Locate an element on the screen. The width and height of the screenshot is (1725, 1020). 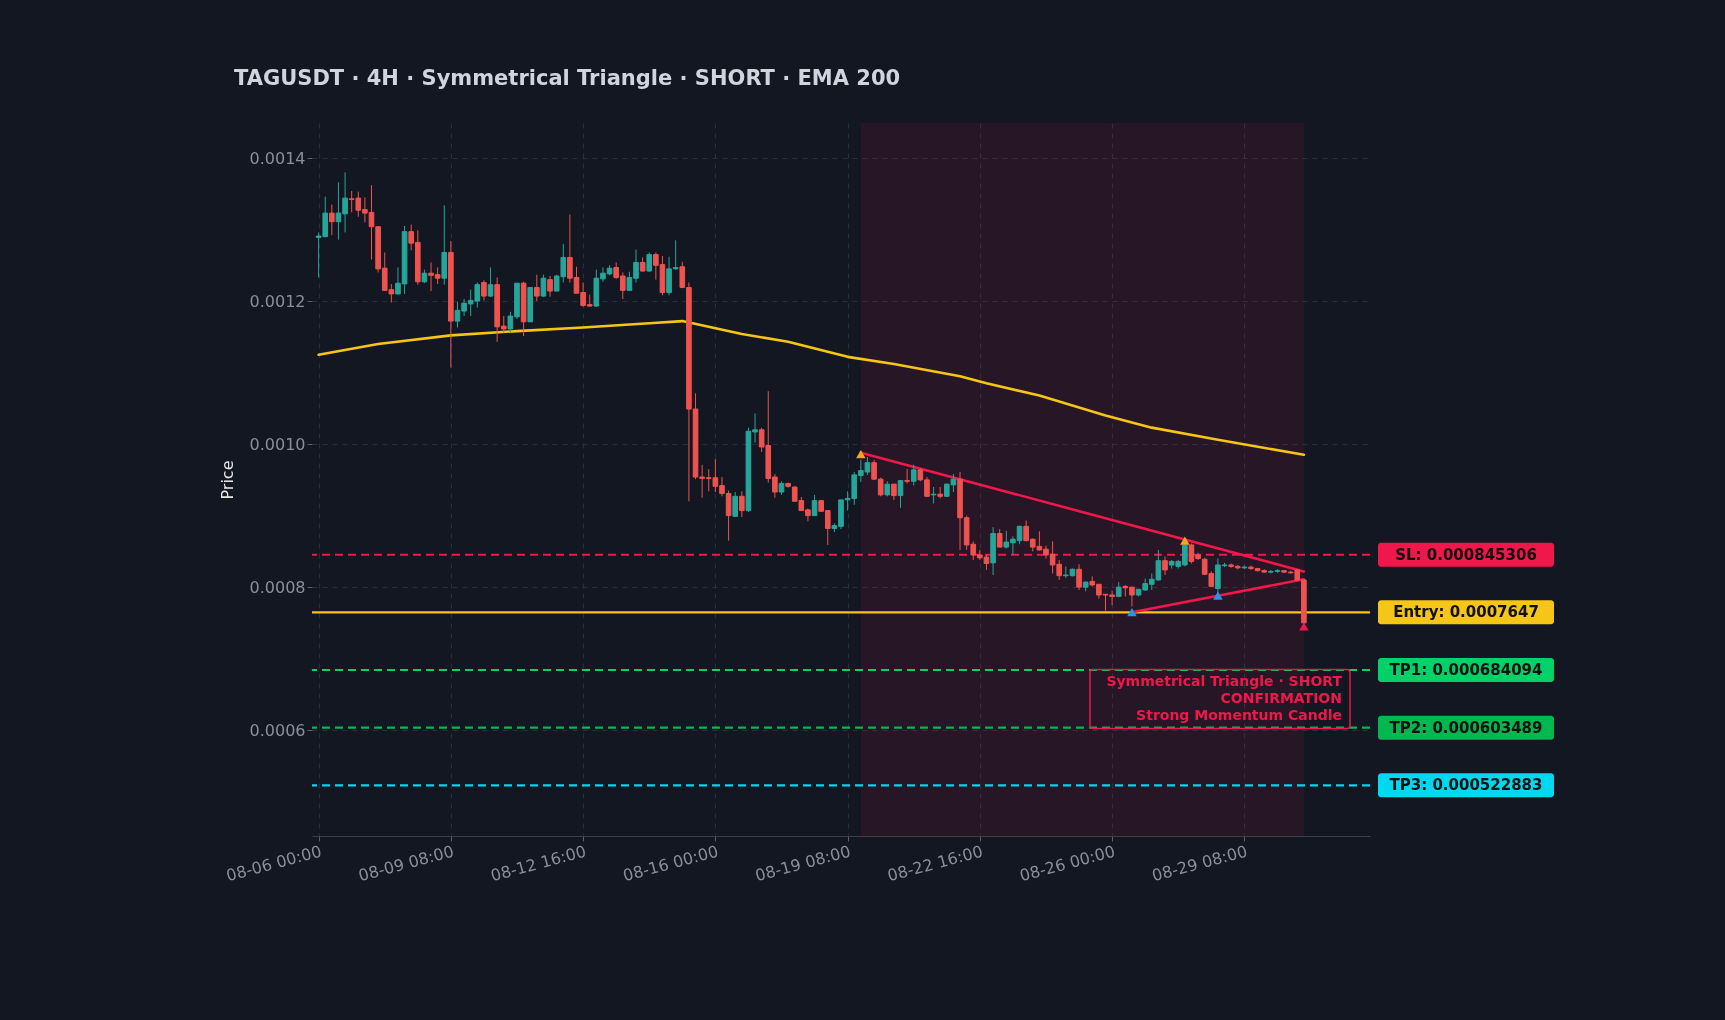
ref-line-label: Entry: 0.0007647 is located at coordinates (1466, 612).